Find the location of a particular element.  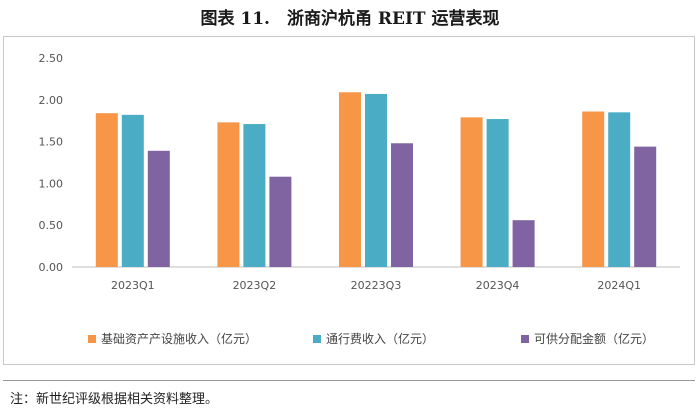

y-axis: 0.00 0.50 1.00 1.50 2.00 2.50 is located at coordinates (51, 163).